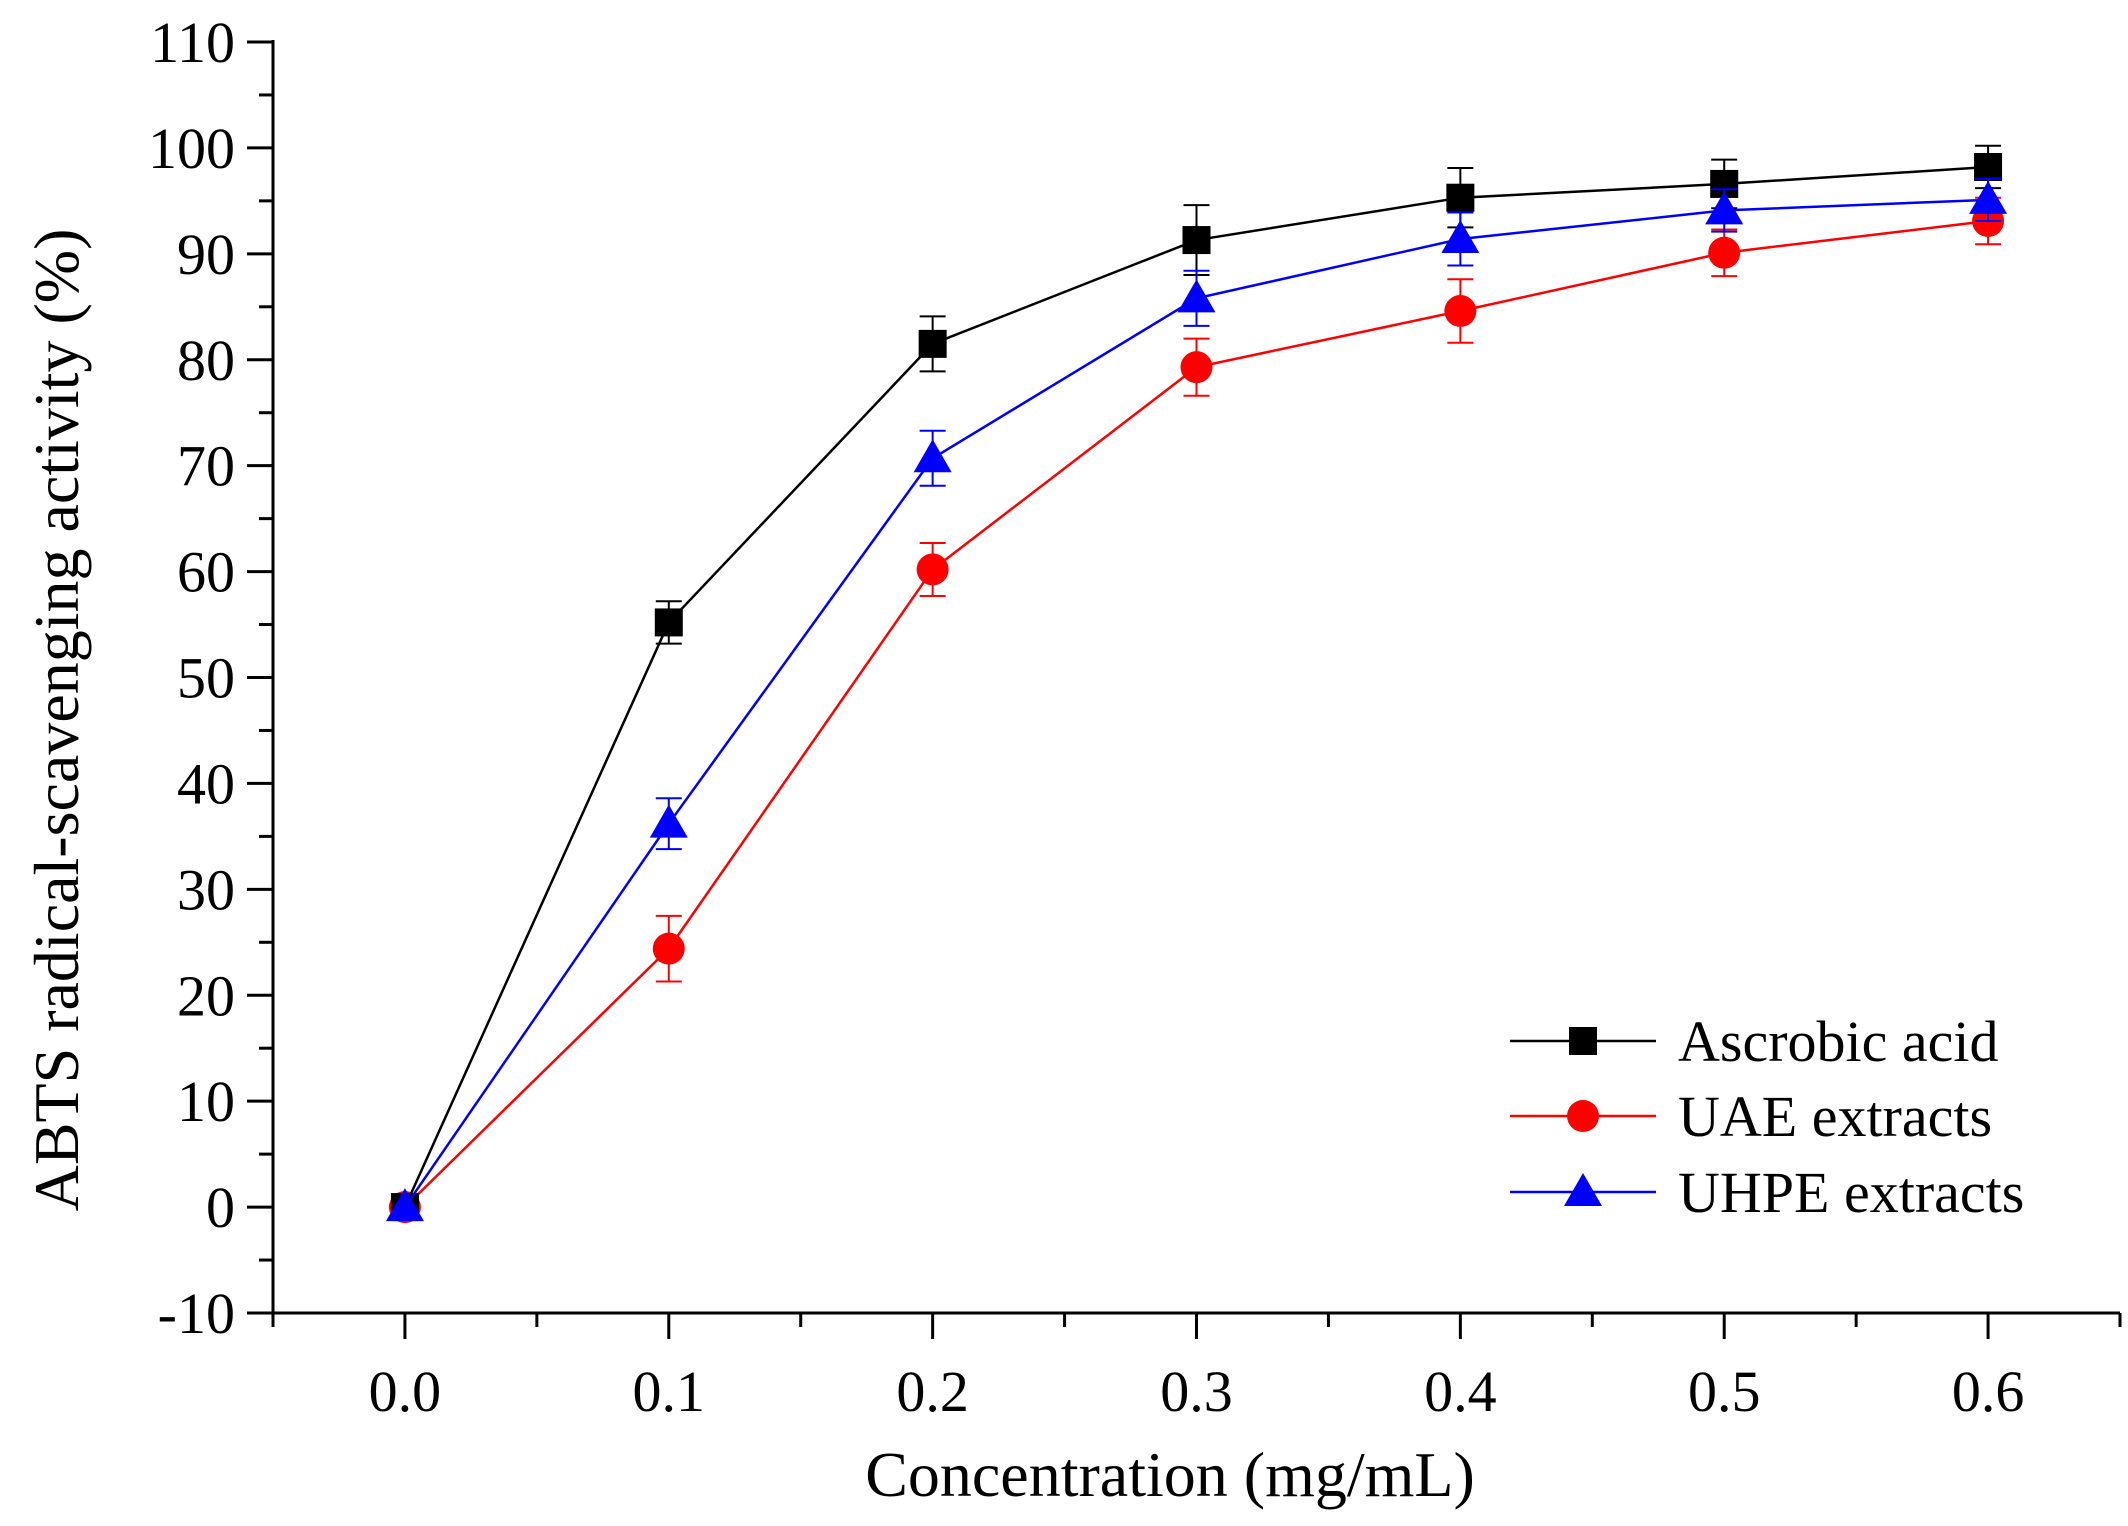 This screenshot has height=1526, width=2128. What do you see at coordinates (1724, 1391) in the screenshot?
I see `x-tick-label: 0.5` at bounding box center [1724, 1391].